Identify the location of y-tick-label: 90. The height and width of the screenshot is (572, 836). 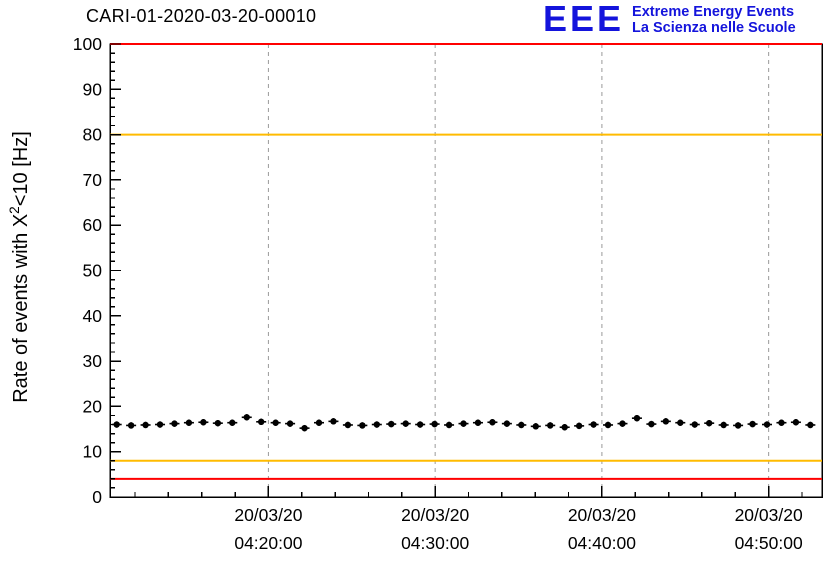
(93, 89).